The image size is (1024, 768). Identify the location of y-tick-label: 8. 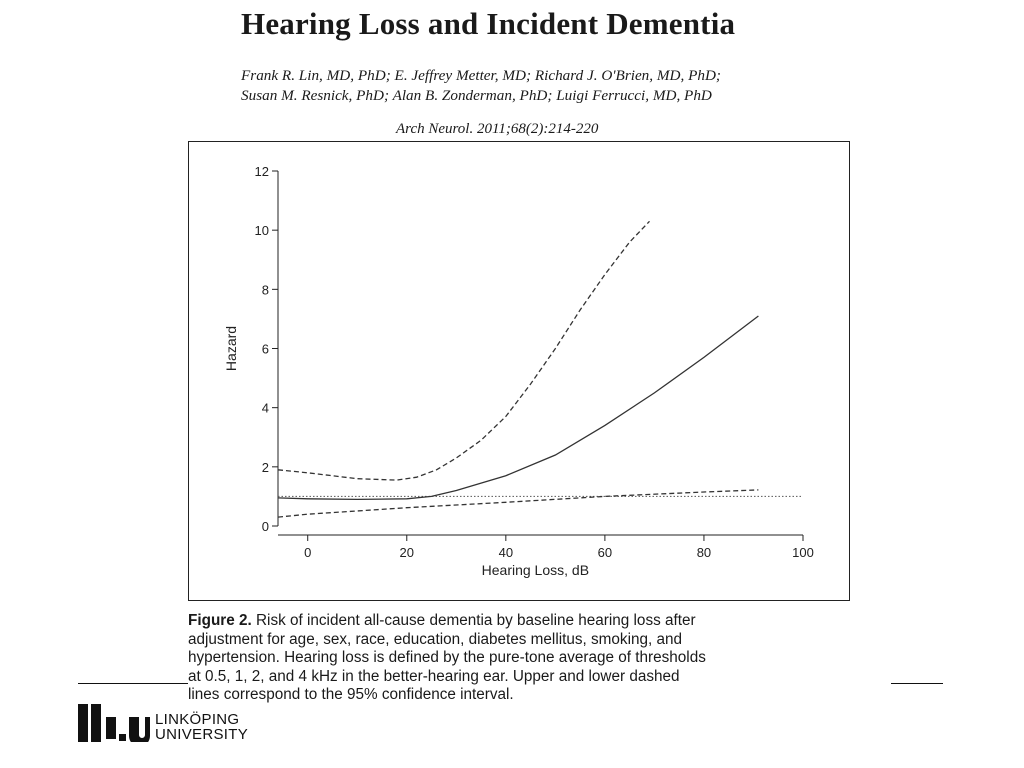
(265, 289).